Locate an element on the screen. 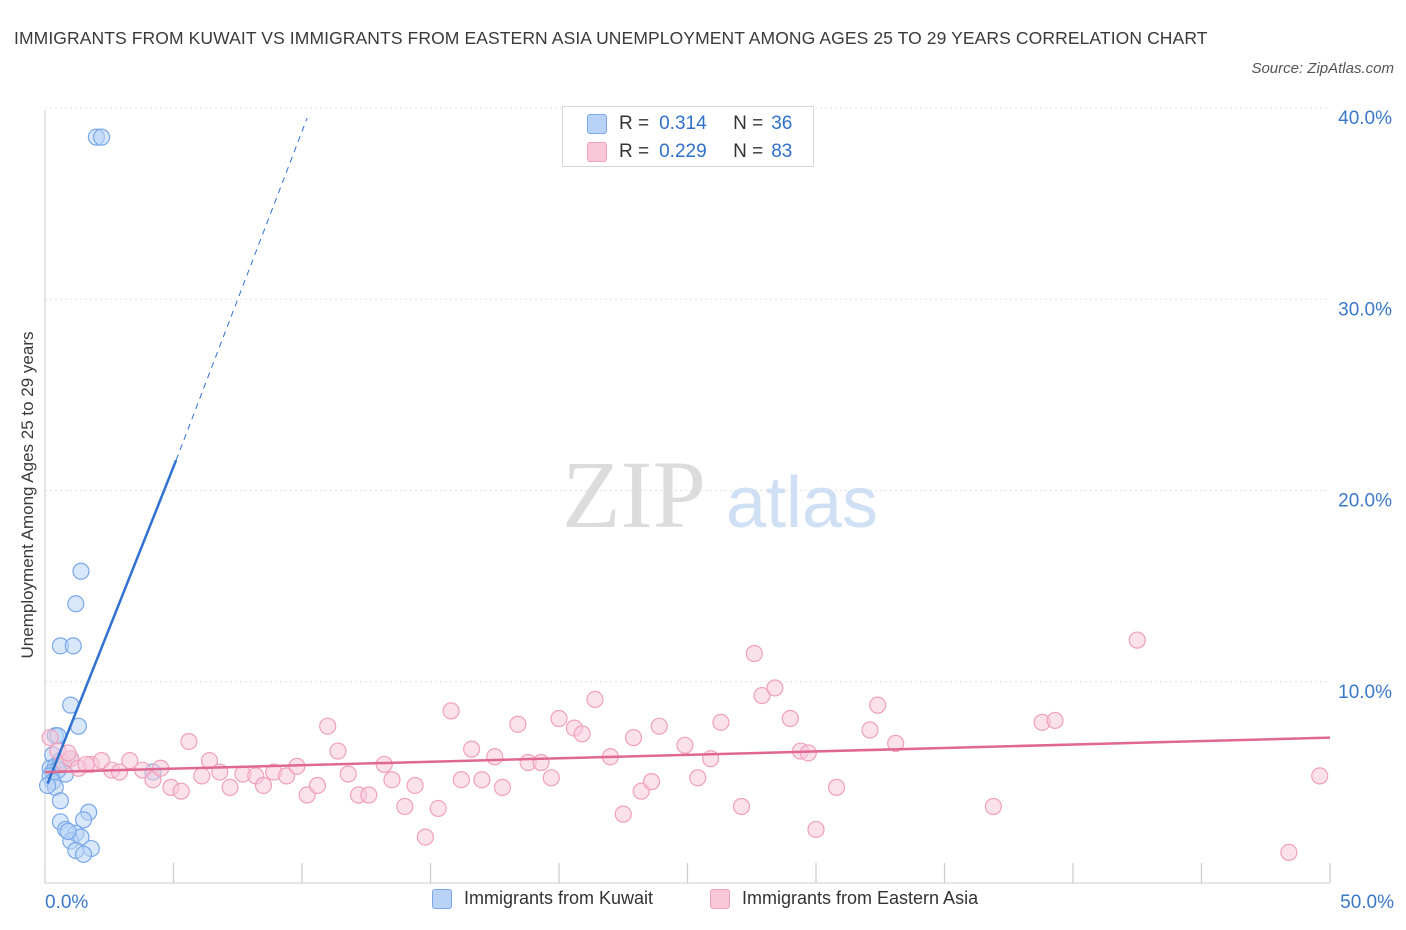 Image resolution: width=1406 pixels, height=930 pixels. source-credit: Source: ZipAtlas.com is located at coordinates (1322, 68).